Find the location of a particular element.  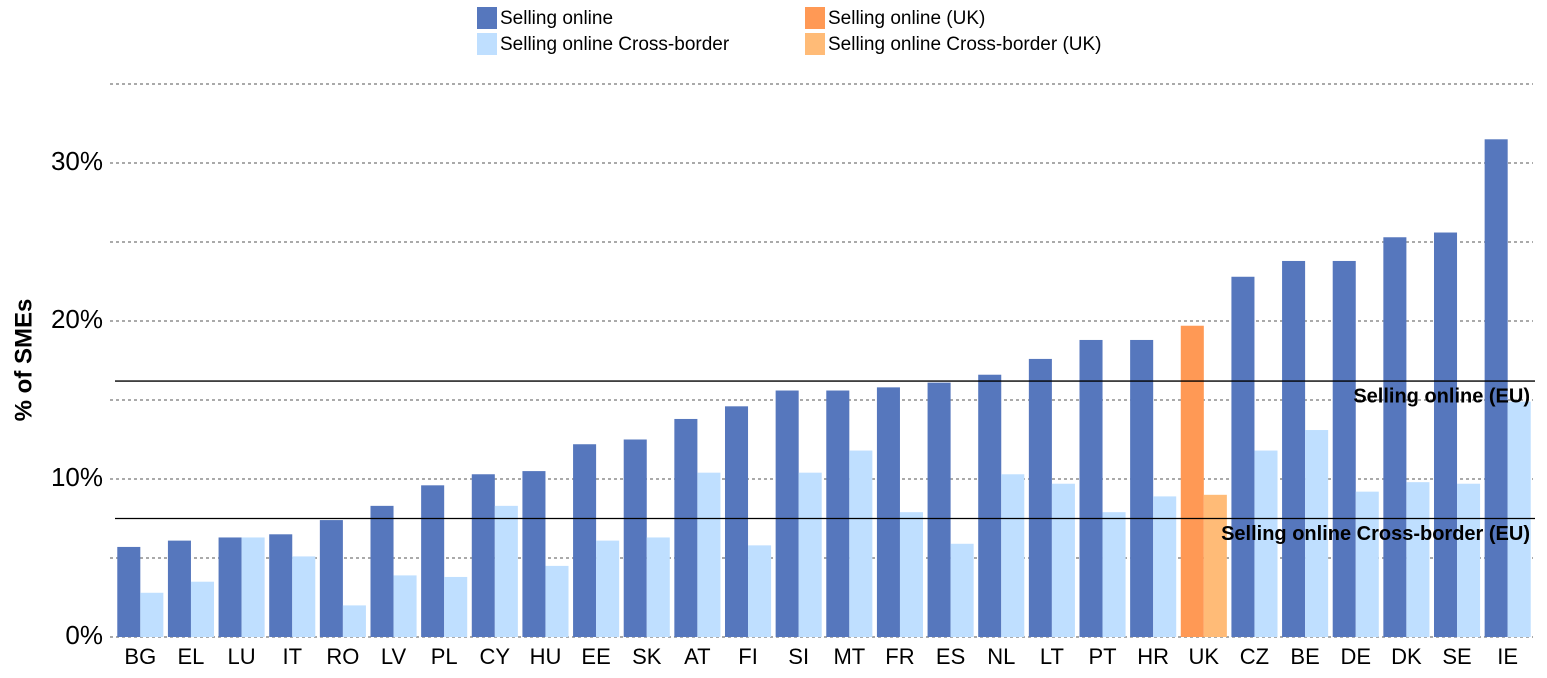

x-tick-label: NL is located at coordinates (1001, 656).